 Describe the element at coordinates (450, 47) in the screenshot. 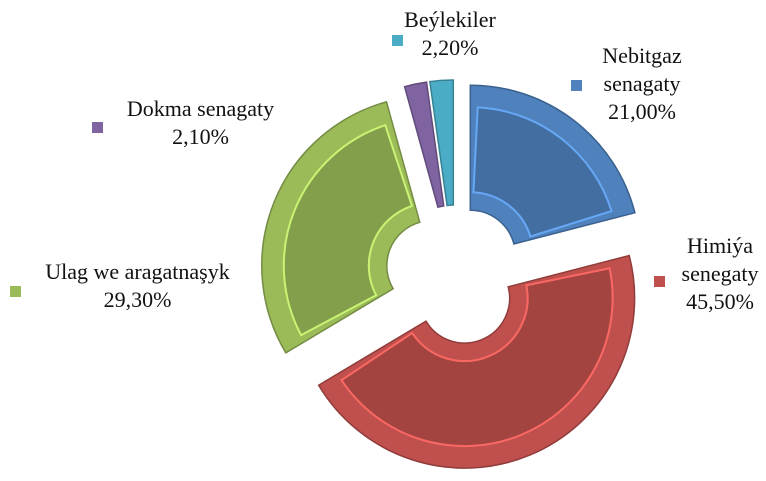

I see `slice-value: 2,20%` at that location.